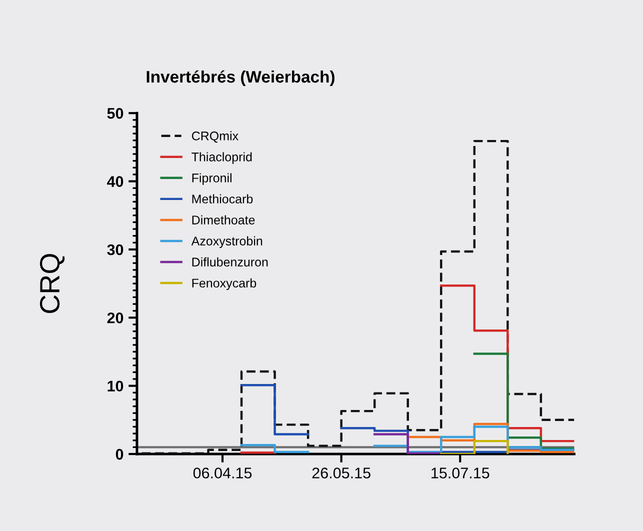  Describe the element at coordinates (224, 284) in the screenshot. I see `legend-label: Fenoxycarb` at that location.